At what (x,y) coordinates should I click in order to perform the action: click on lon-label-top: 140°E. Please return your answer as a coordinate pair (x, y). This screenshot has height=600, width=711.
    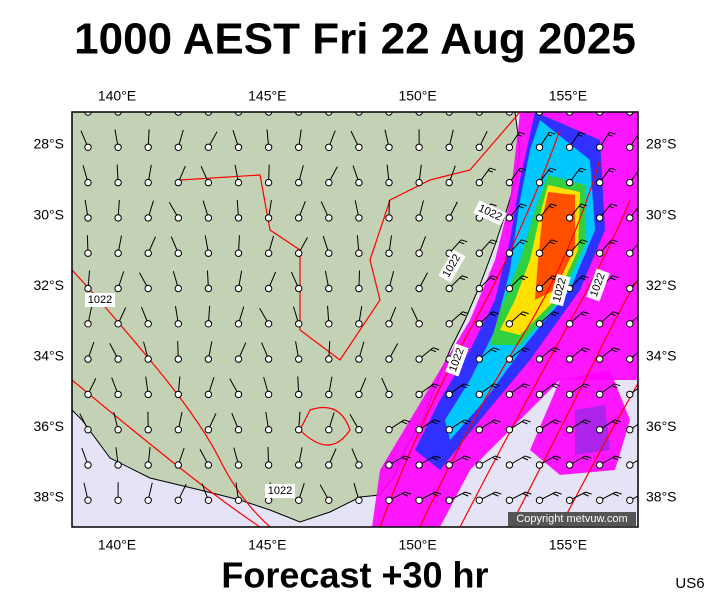
    Looking at the image, I should click on (117, 96).